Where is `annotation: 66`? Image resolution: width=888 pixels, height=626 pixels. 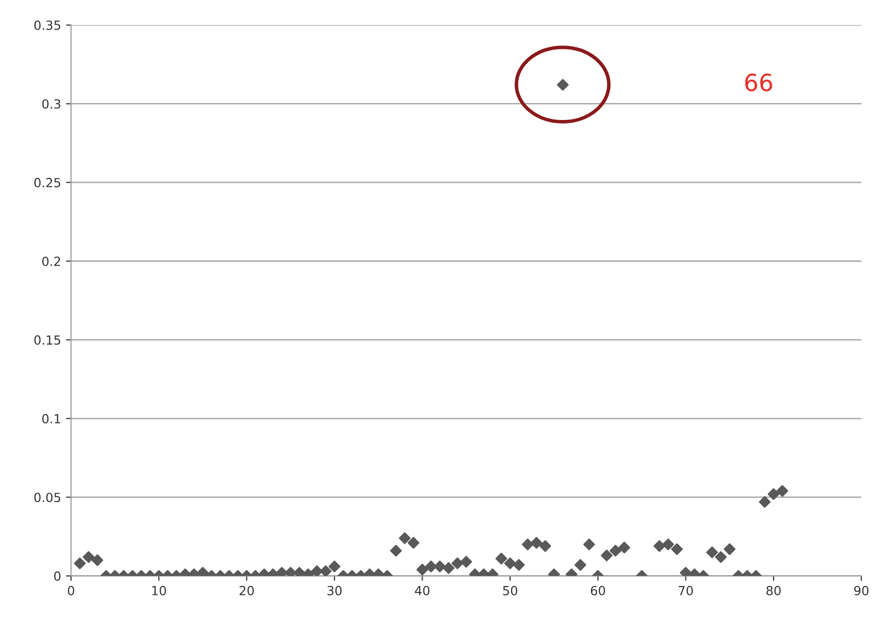 annotation: 66 is located at coordinates (758, 83).